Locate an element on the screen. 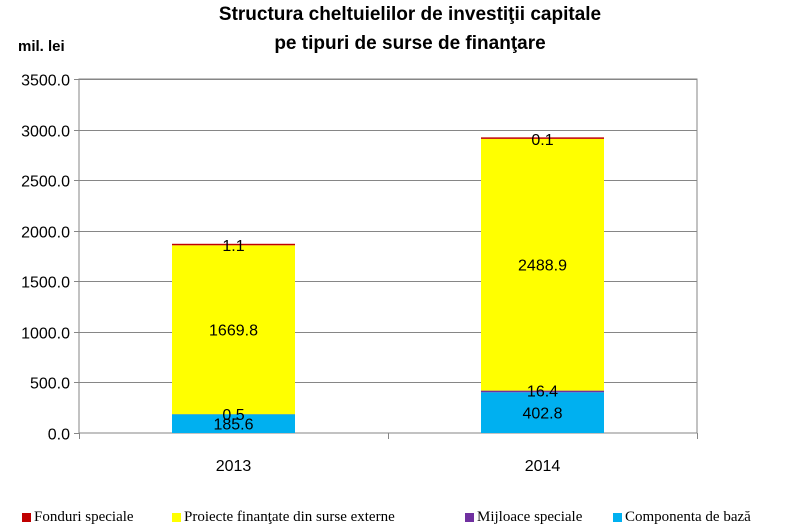  y-tick-label: 1500.0 is located at coordinates (45, 283).